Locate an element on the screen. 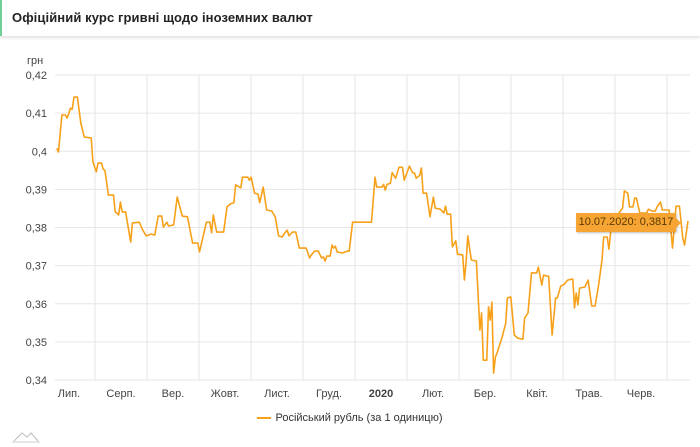 This screenshot has width=700, height=447. x-tick-label: Бер. is located at coordinates (485, 394).